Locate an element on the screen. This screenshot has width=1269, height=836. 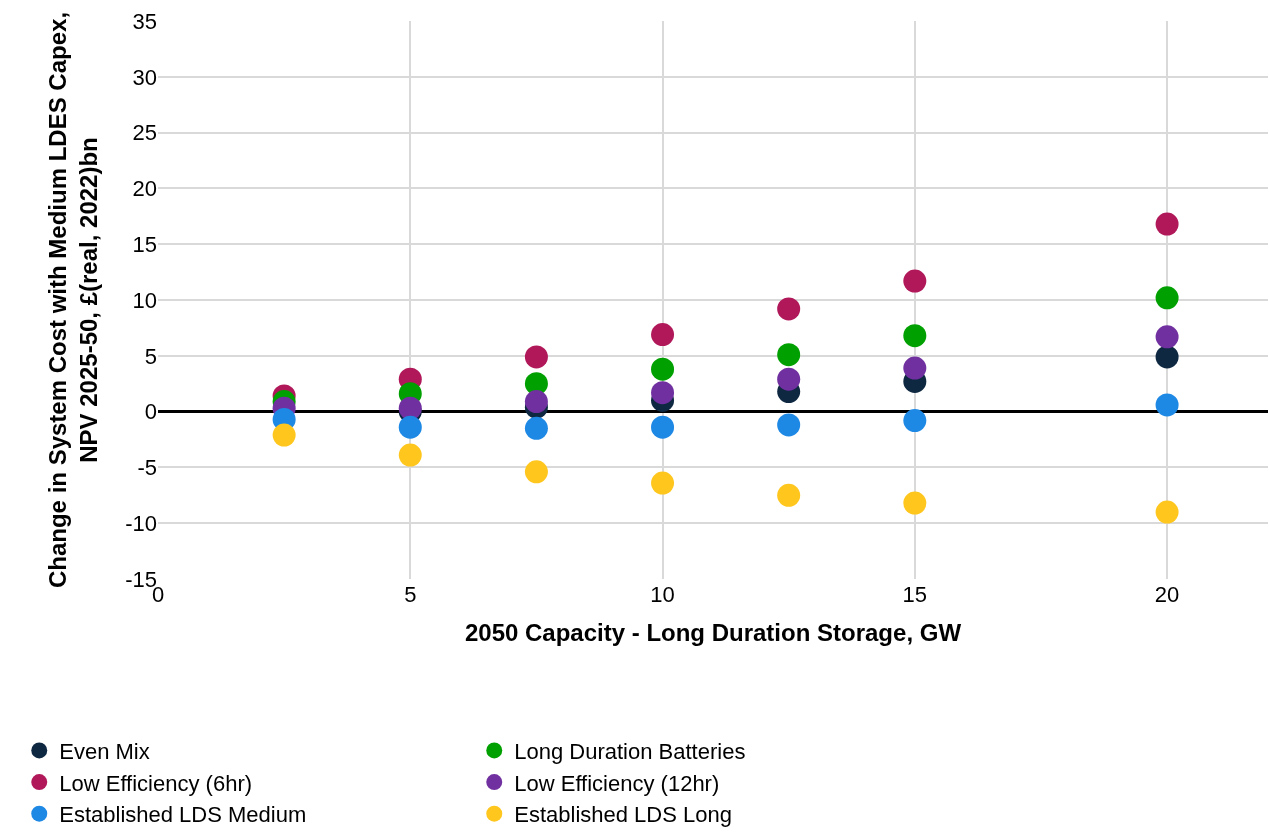
legend-label: Low Efficiency (6hr) is located at coordinates (156, 783).